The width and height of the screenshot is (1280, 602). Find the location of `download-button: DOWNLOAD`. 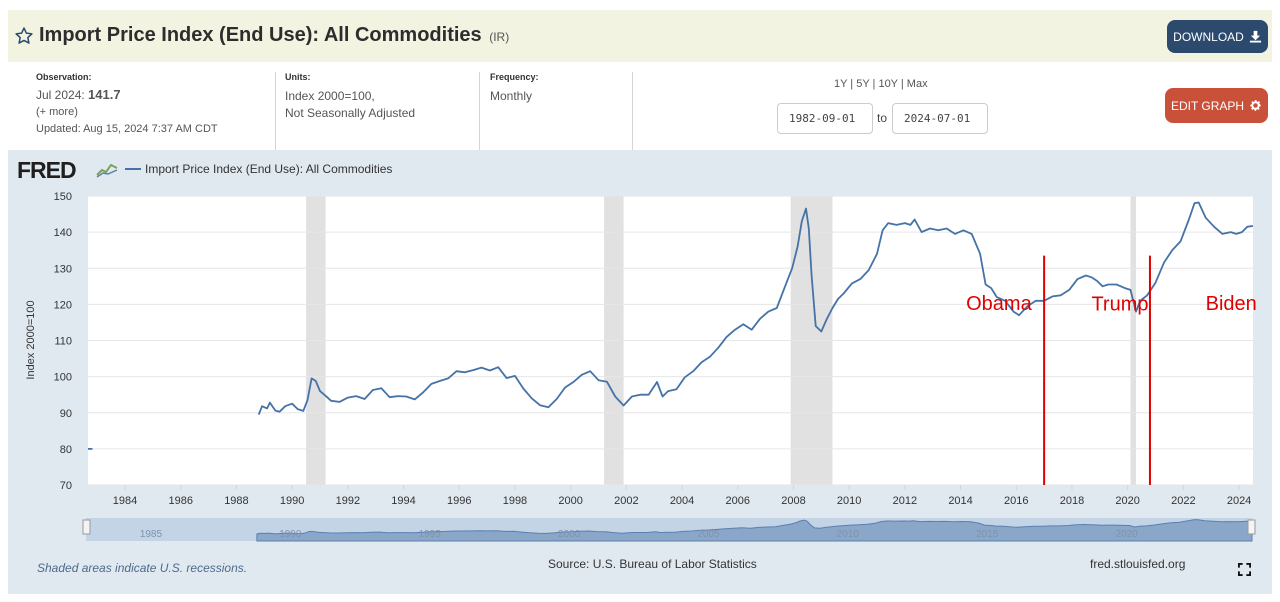

download-button: DOWNLOAD is located at coordinates (1217, 36).